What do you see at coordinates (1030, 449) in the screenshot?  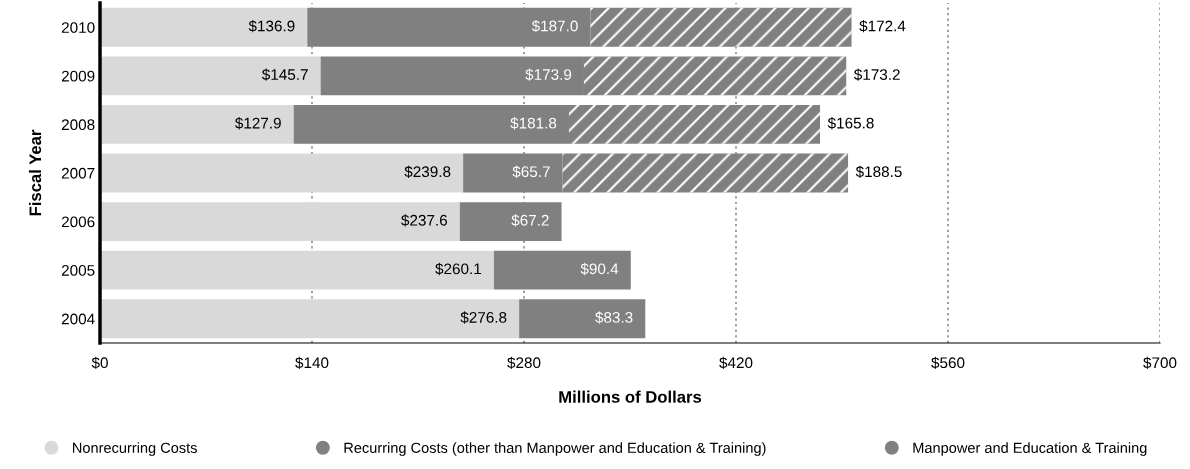 I see `legend-label: Manpower and Education & Training` at bounding box center [1030, 449].